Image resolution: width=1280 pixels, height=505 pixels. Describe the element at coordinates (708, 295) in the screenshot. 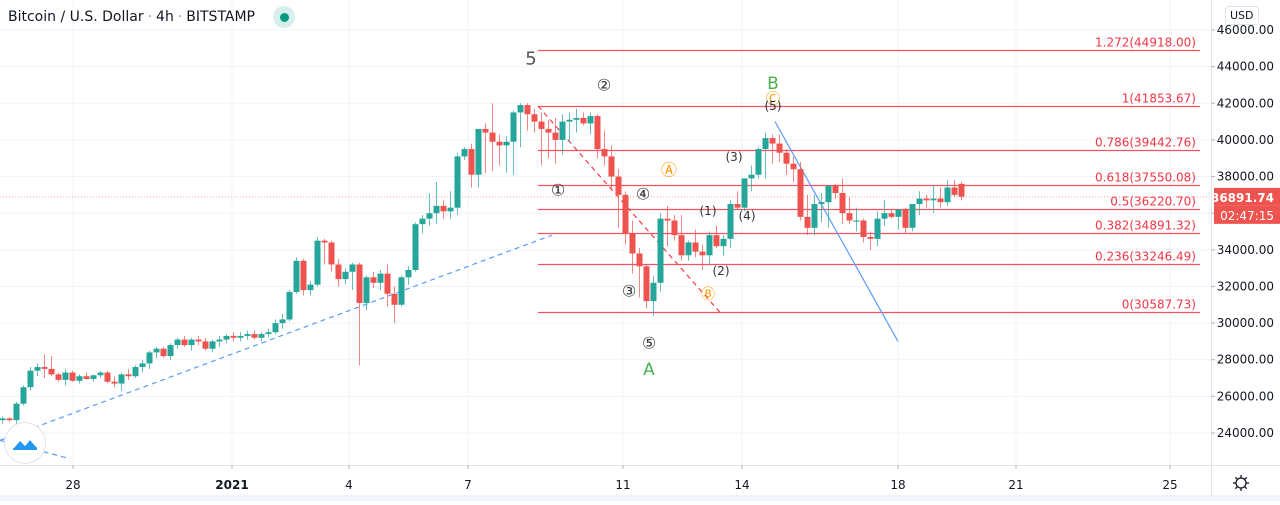

I see `wave-label: Ⓑ` at that location.